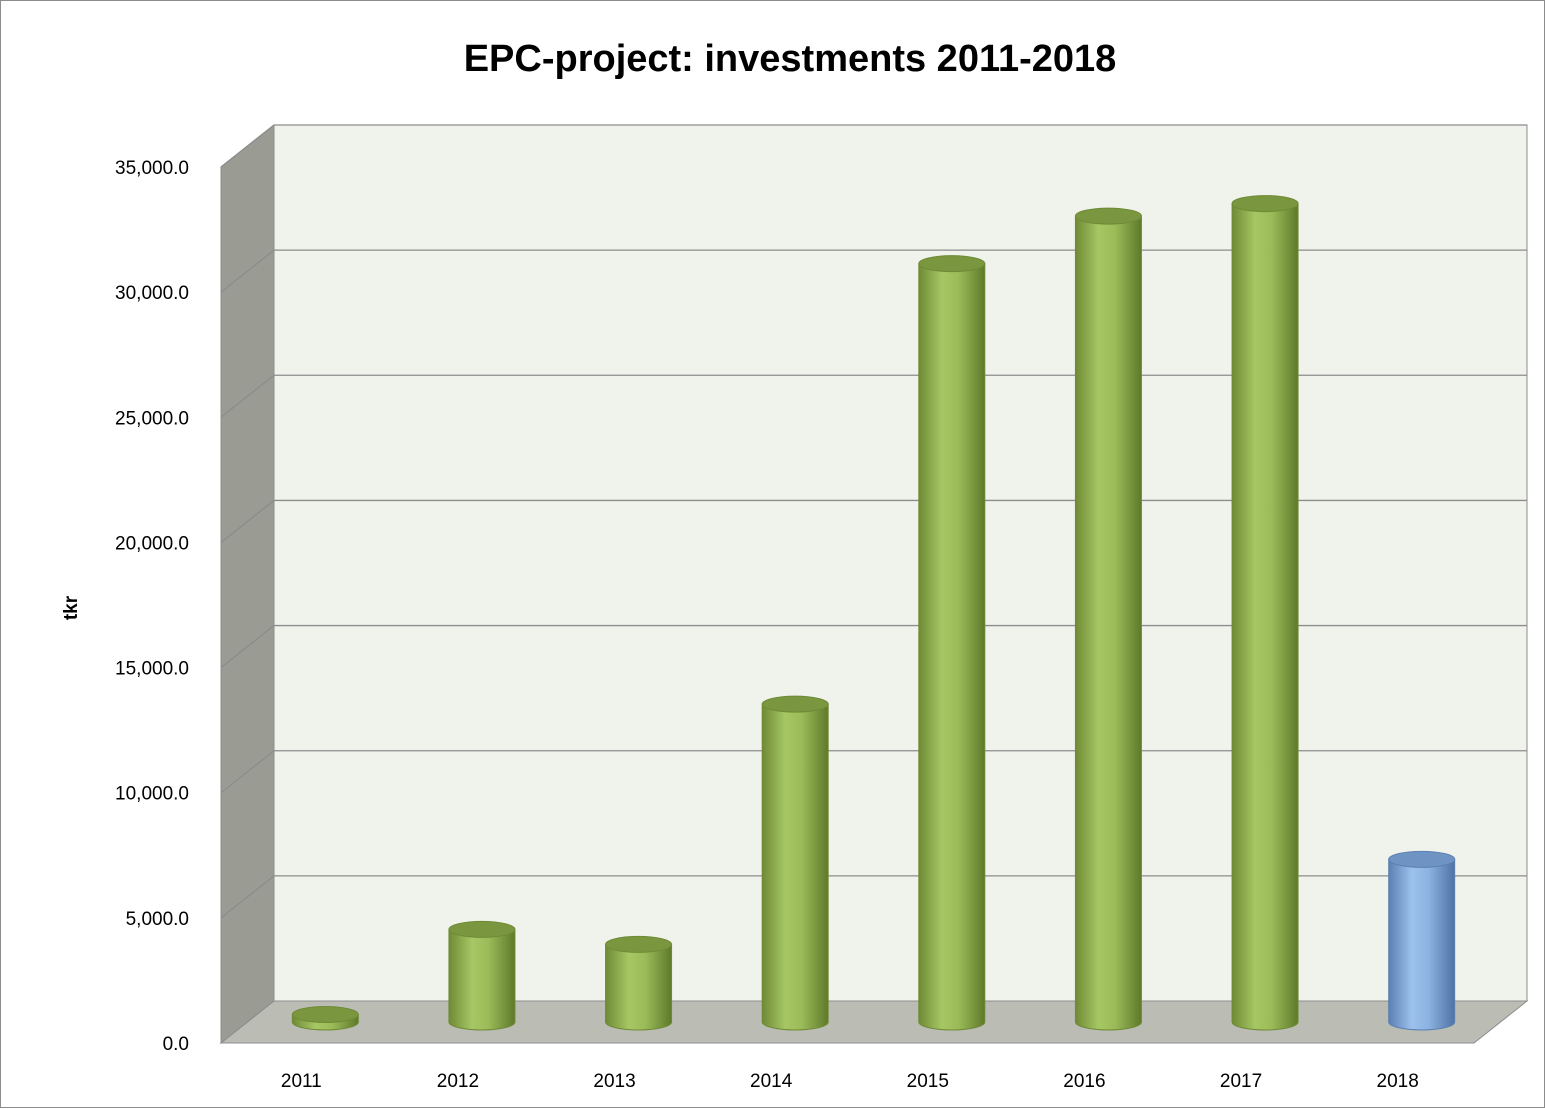 The image size is (1545, 1109). I want to click on bar-2012, so click(482, 975).